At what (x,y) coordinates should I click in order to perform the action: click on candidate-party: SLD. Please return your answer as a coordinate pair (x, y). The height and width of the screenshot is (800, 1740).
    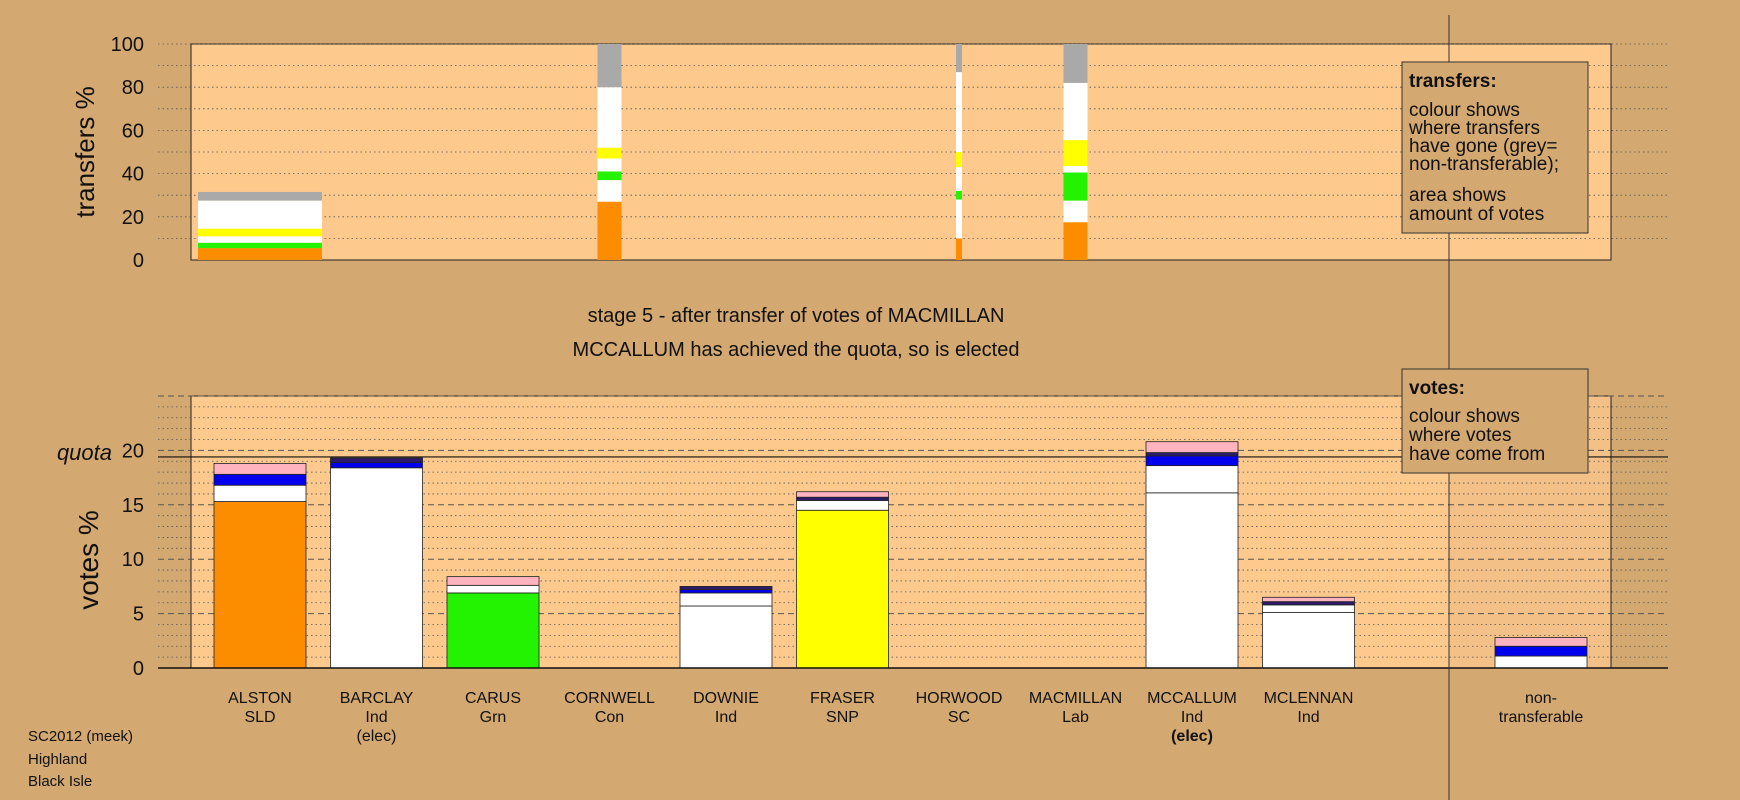
    Looking at the image, I should click on (259, 717).